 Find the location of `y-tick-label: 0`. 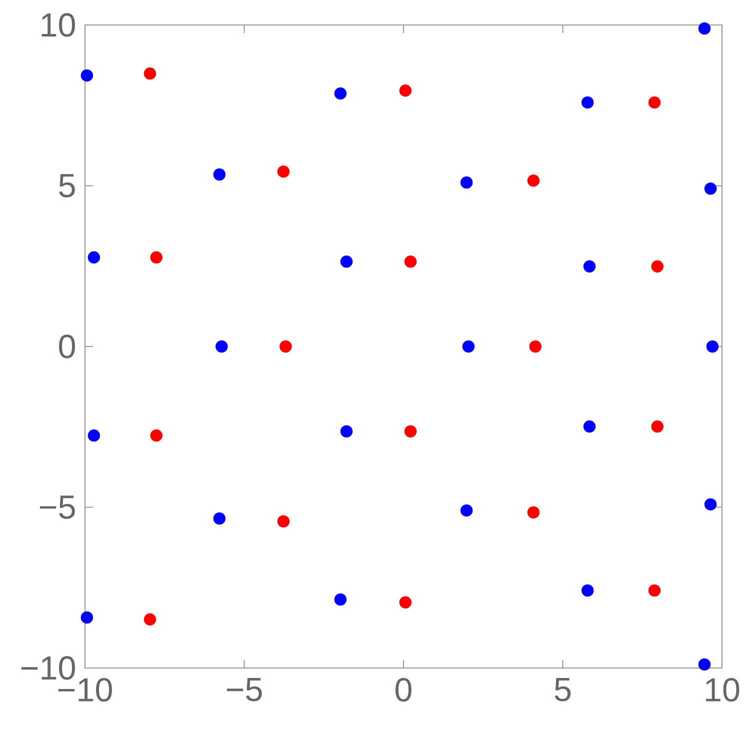

y-tick-label: 0 is located at coordinates (67, 346).